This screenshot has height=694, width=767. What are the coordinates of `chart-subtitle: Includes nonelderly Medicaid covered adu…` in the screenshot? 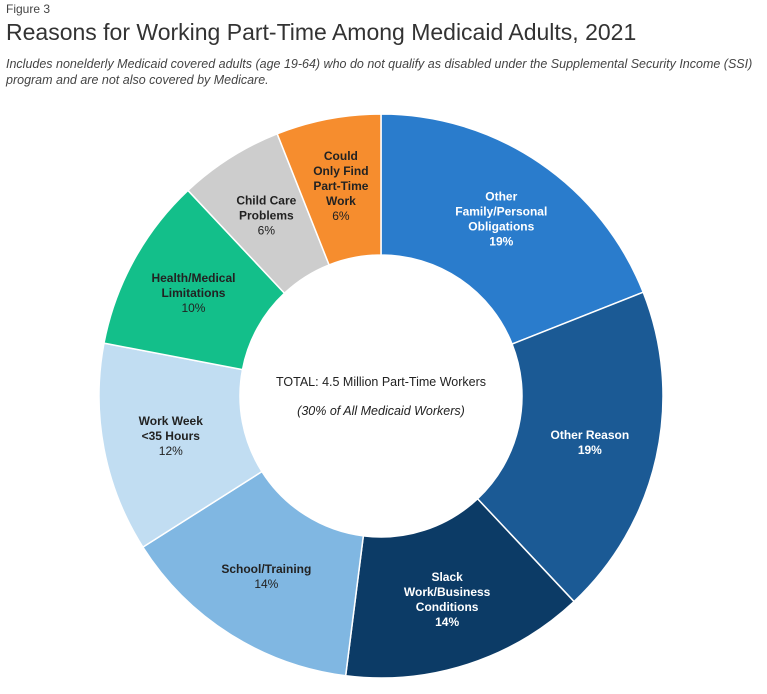 It's located at (379, 72).